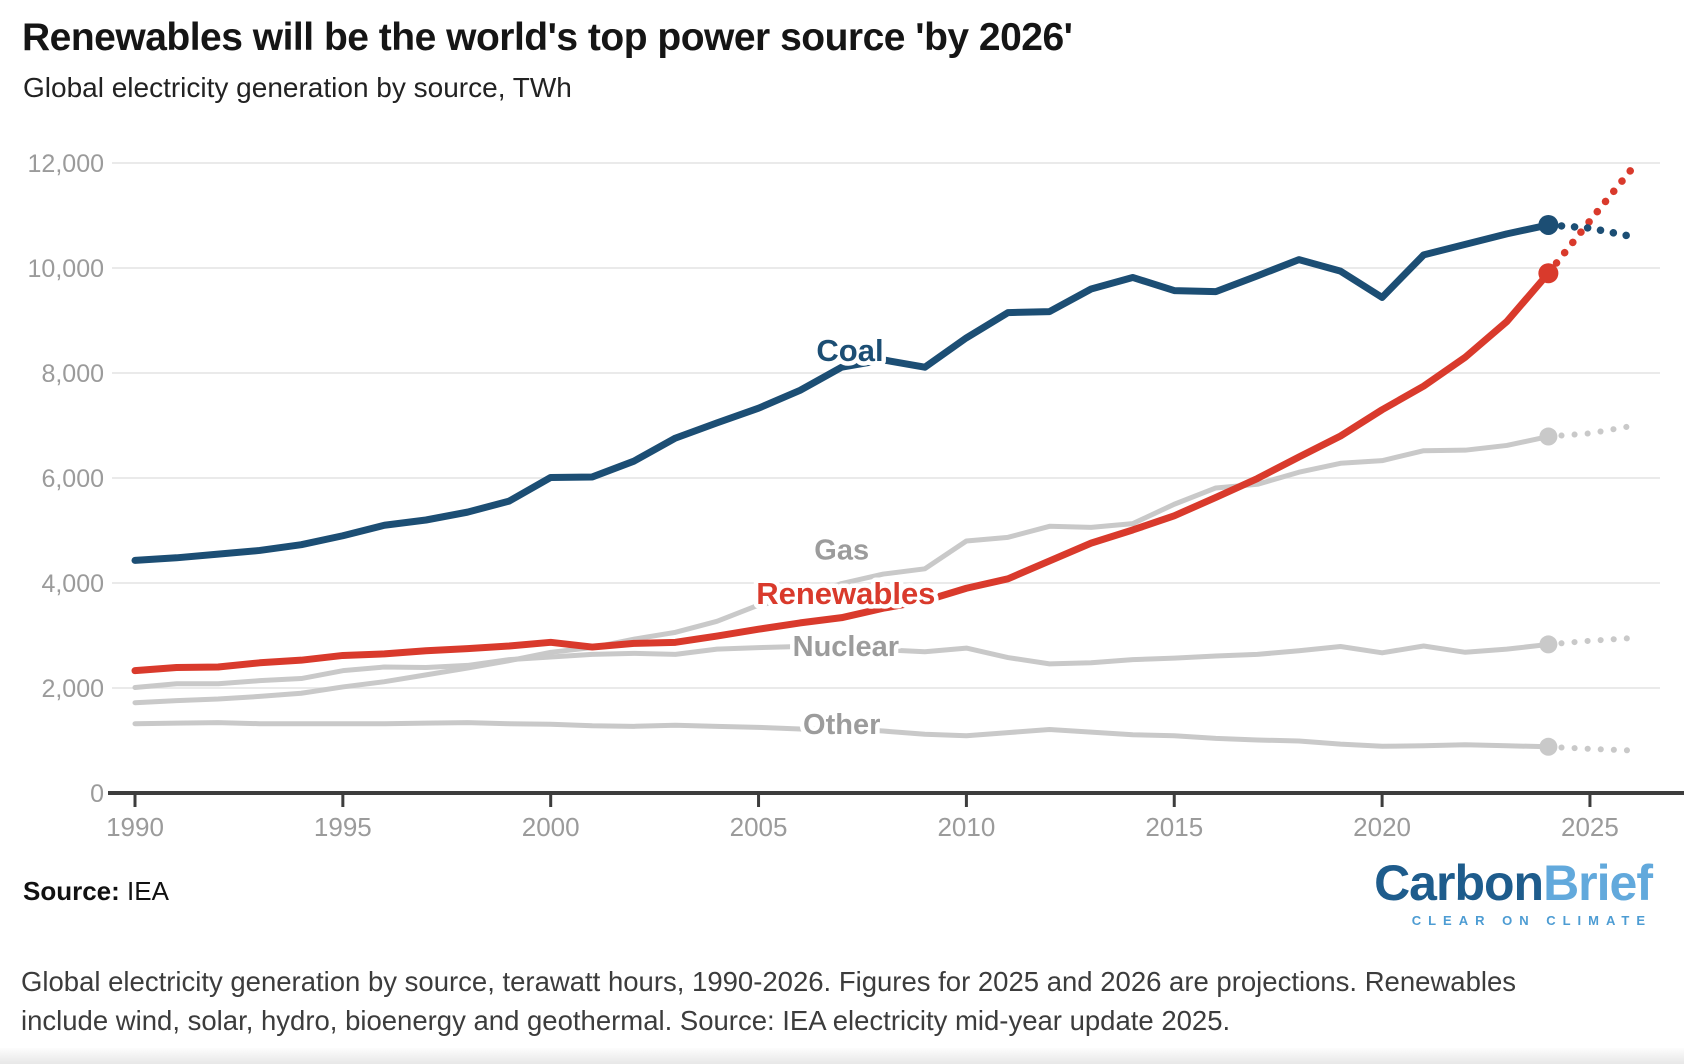  I want to click on other-2024-dot, so click(1548, 746).